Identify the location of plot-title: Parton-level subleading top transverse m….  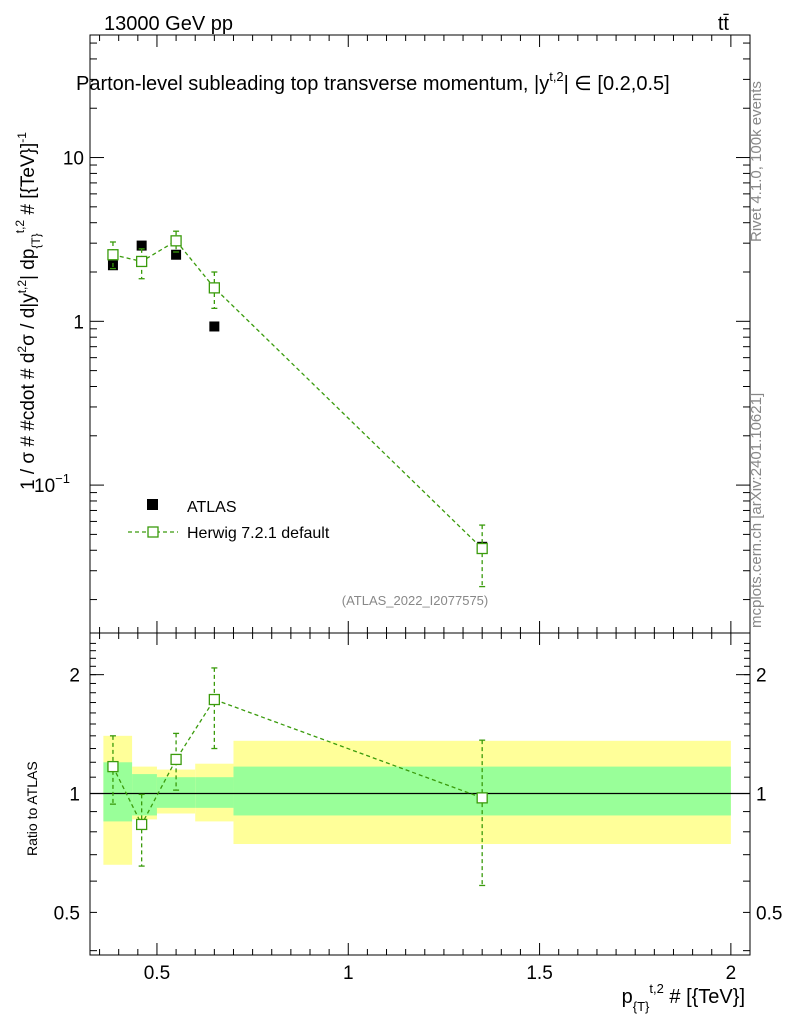
(373, 82).